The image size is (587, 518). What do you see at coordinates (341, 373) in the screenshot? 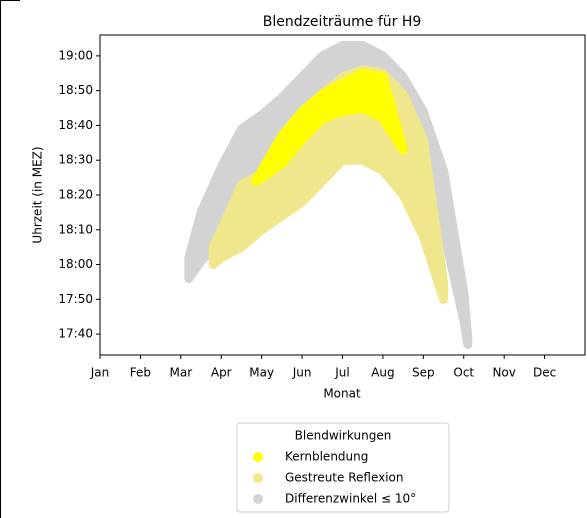
I see `x-tick-label: Jul` at bounding box center [341, 373].